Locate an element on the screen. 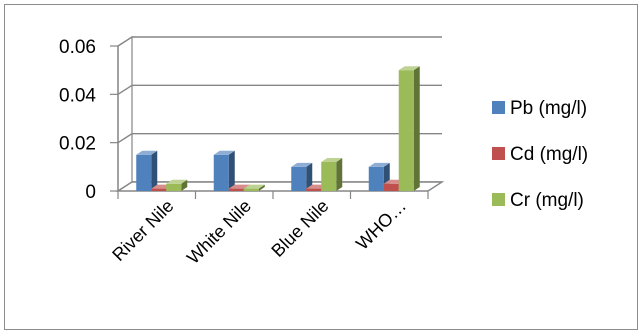 The height and width of the screenshot is (335, 644). legend-label: Cr (mg/l) is located at coordinates (547, 200).